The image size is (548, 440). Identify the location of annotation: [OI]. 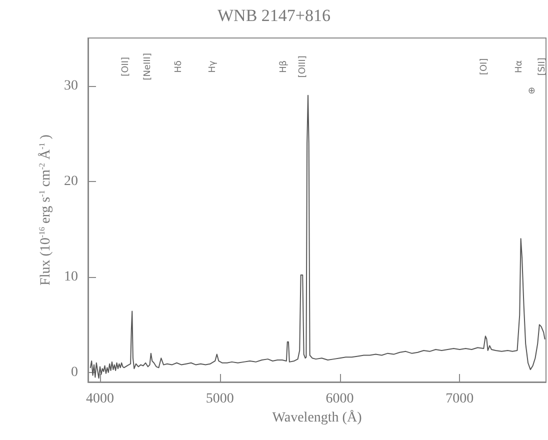
(485, 67).